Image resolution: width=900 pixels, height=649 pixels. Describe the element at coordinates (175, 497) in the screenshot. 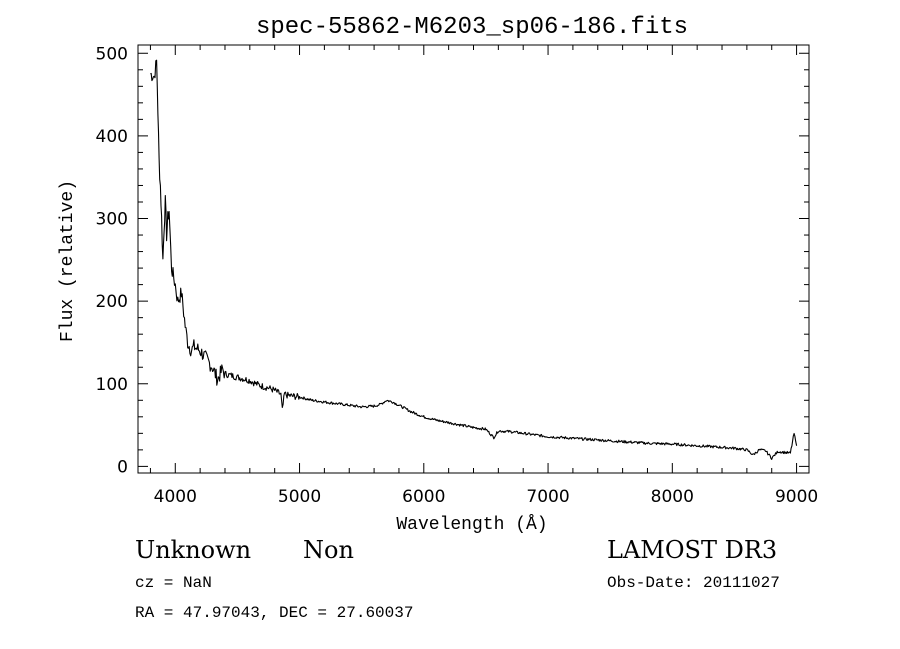

I see `x-tick-label: 4000` at that location.